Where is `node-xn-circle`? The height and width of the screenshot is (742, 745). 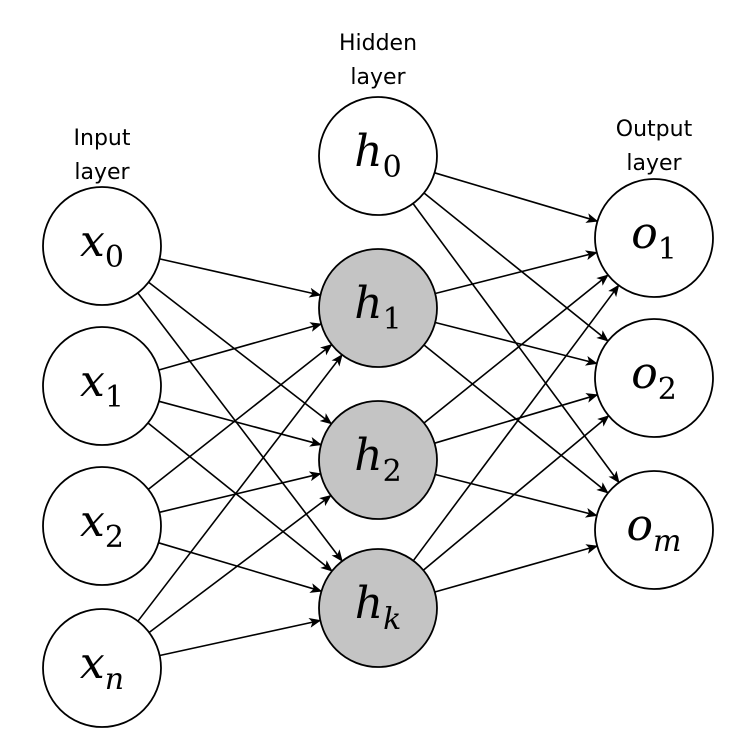 node-xn-circle is located at coordinates (102, 668).